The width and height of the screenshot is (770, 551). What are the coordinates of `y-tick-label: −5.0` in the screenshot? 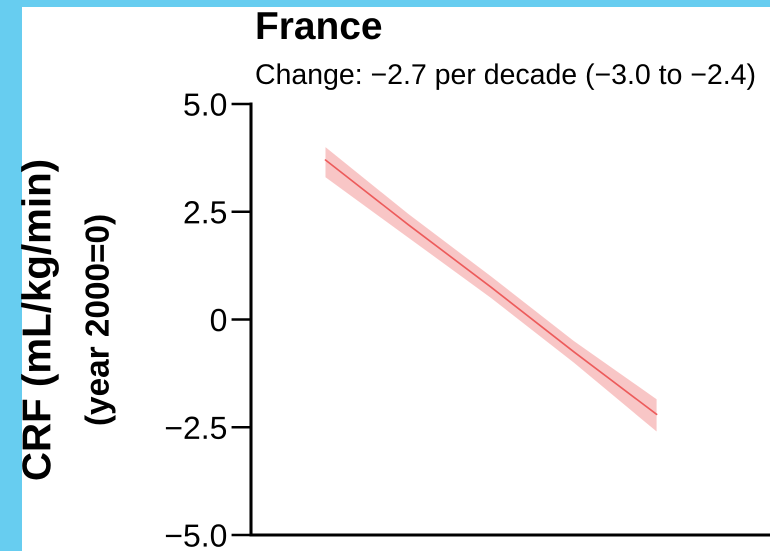 It's located at (196, 535).